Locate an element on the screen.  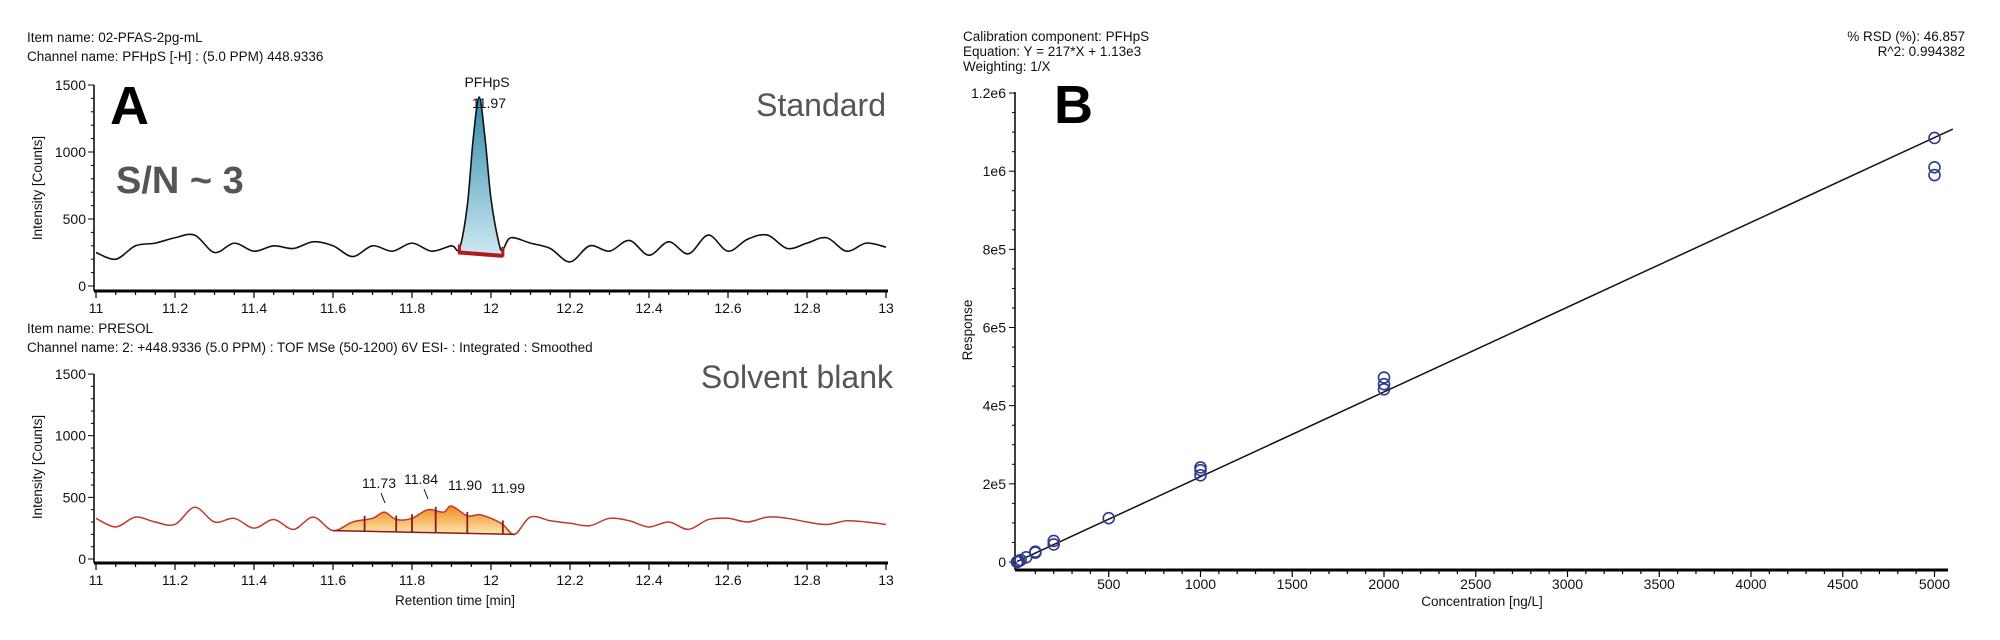
calibration-y-tick-label: 4e5 is located at coordinates (995, 406).